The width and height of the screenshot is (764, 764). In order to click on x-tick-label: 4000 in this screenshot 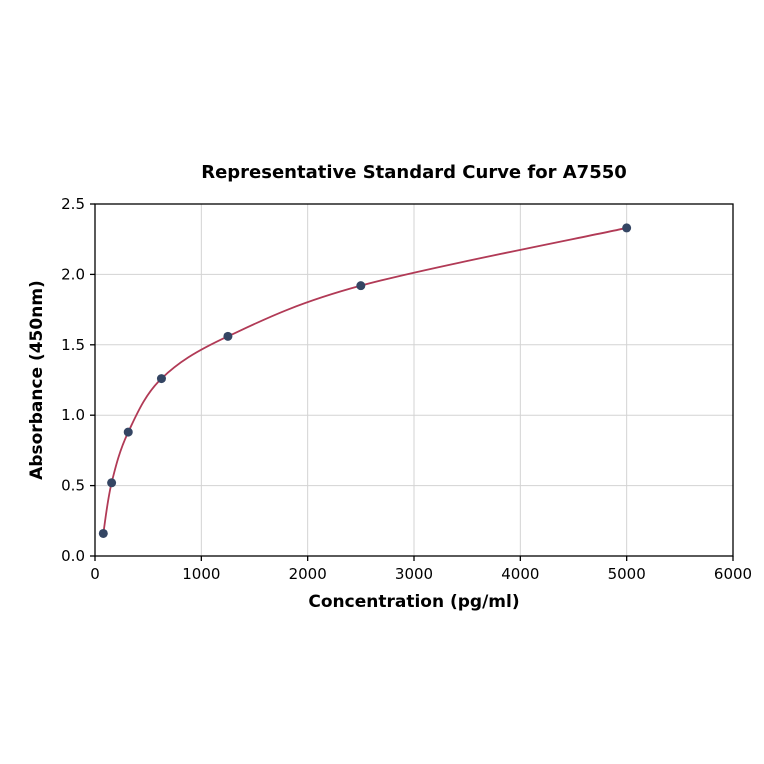, I will do `click(520, 574)`.